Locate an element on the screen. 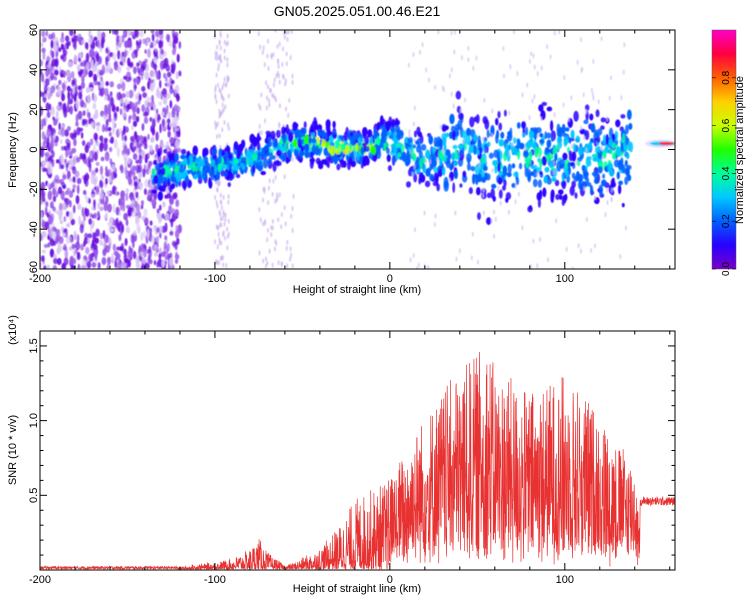  colorbar-gradient is located at coordinates (724, 149).